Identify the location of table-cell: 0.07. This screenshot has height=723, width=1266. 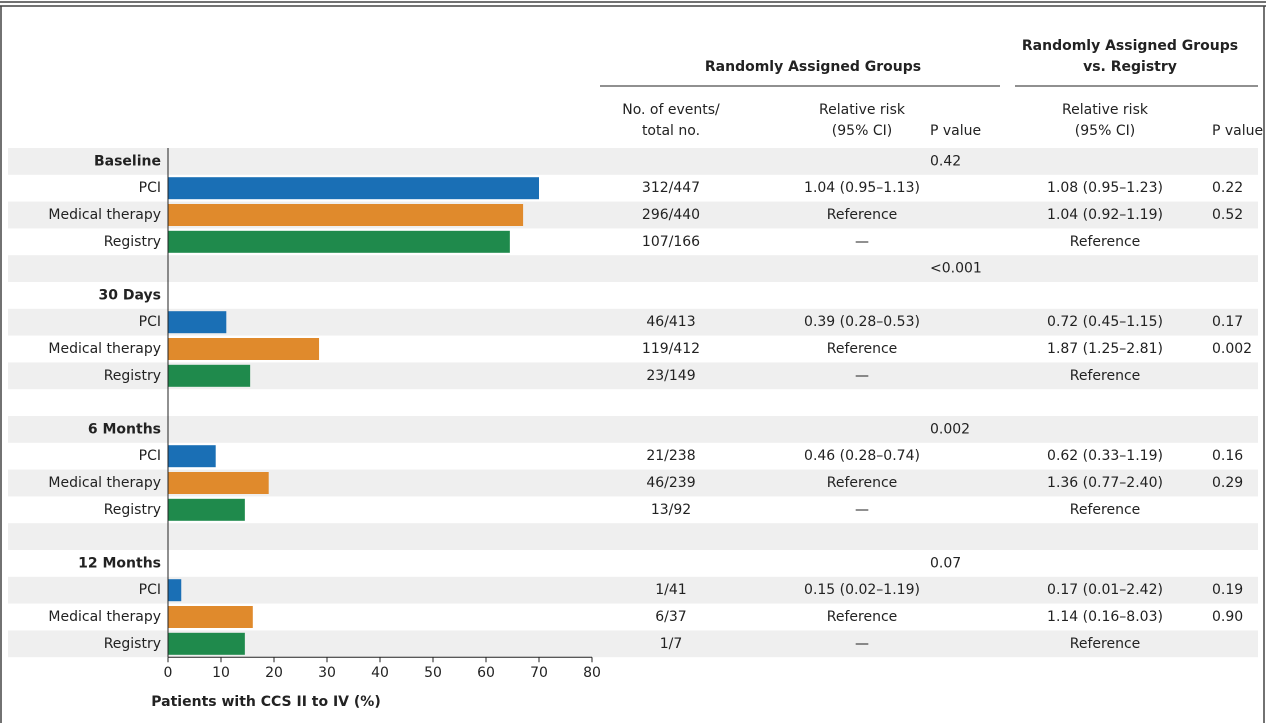
(945, 563).